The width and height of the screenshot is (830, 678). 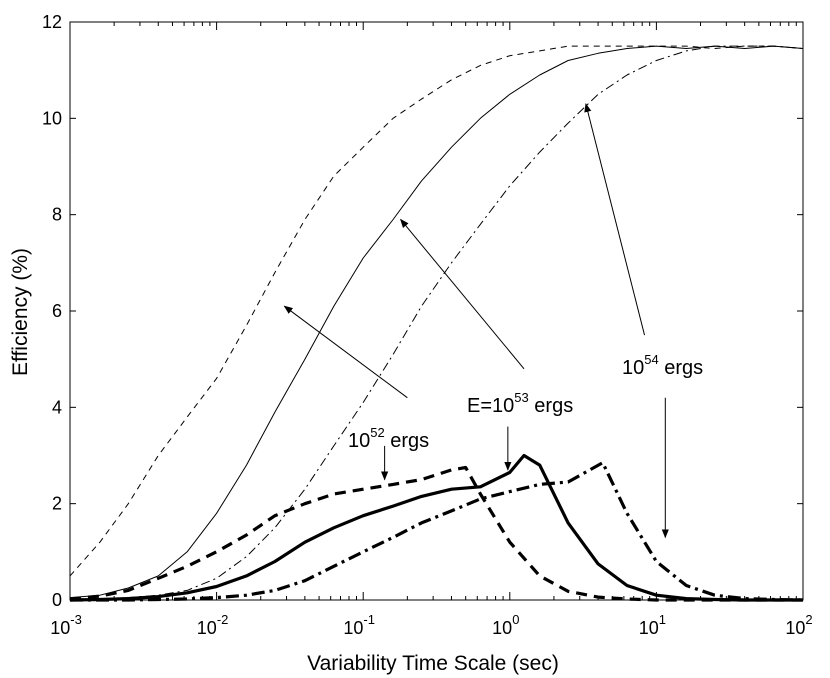 What do you see at coordinates (520, 403) in the screenshot?
I see `annotation-e-10-53-ergs: E=1053 ergs` at bounding box center [520, 403].